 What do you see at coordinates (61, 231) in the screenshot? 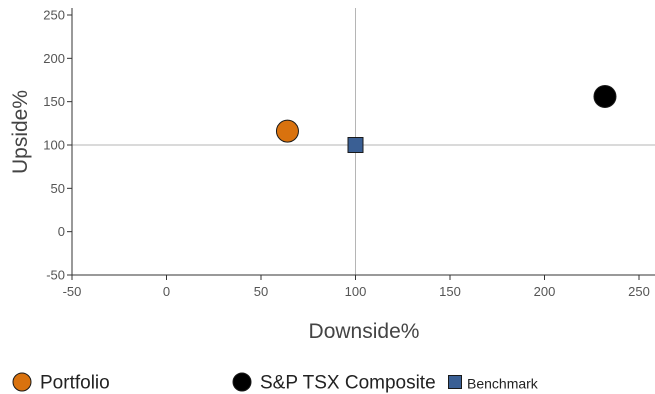
I see `y-tick-label: 0` at bounding box center [61, 231].